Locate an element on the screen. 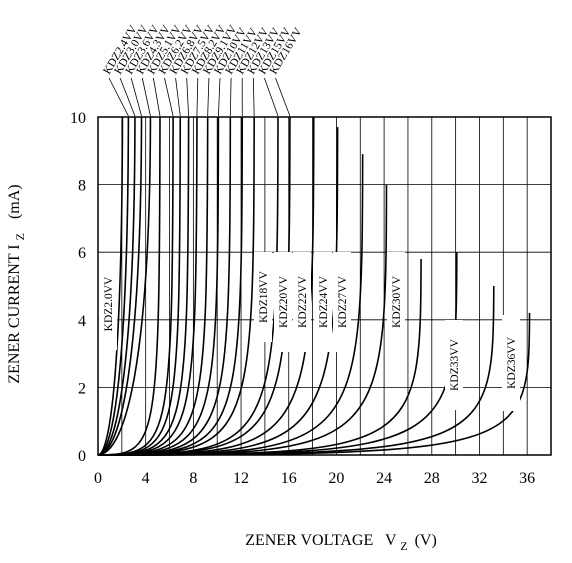 The width and height of the screenshot is (572, 563). x-tick-label: 20 is located at coordinates (336, 478).